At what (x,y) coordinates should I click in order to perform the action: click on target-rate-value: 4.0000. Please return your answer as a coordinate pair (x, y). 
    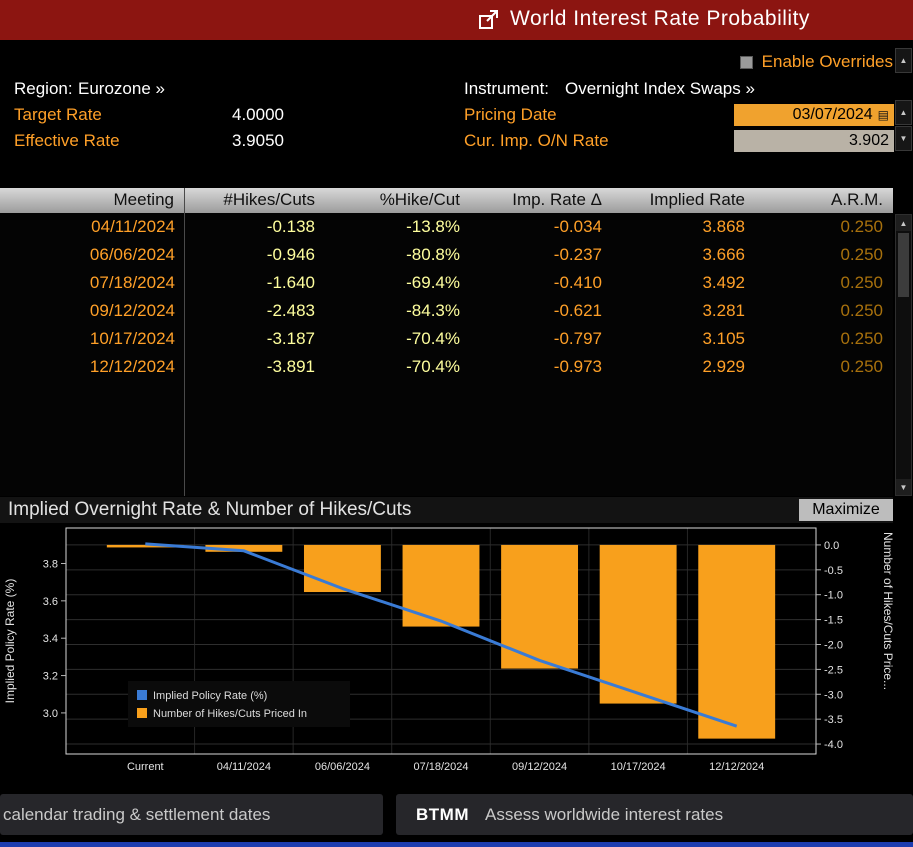
    Looking at the image, I should click on (258, 114).